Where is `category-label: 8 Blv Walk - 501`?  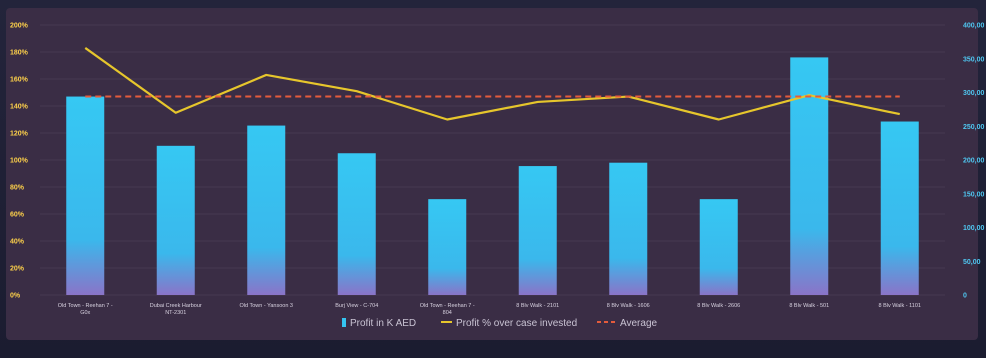
category-label: 8 Blv Walk - 501 is located at coordinates (809, 306).